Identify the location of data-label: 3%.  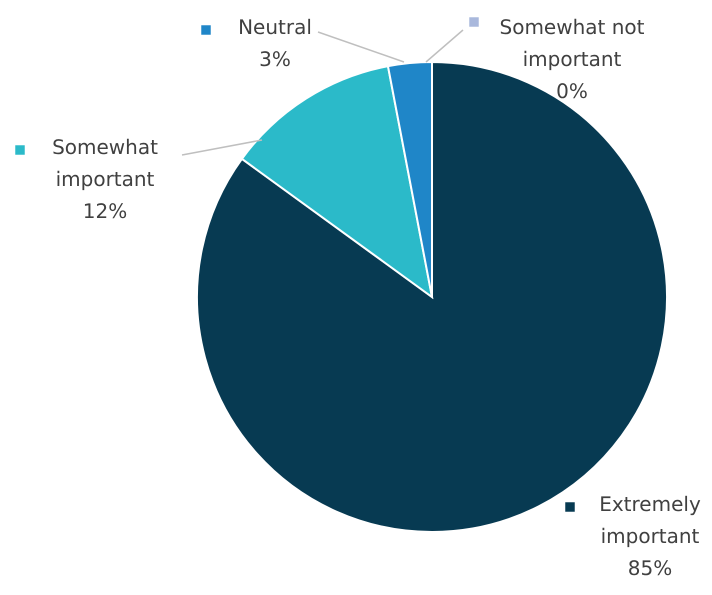
(275, 59).